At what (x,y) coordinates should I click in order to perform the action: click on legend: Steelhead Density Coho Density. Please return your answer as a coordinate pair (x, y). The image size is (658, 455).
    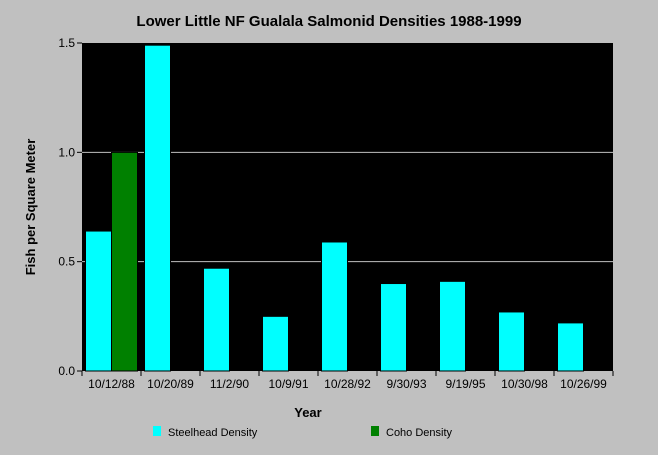
    Looking at the image, I should click on (303, 432).